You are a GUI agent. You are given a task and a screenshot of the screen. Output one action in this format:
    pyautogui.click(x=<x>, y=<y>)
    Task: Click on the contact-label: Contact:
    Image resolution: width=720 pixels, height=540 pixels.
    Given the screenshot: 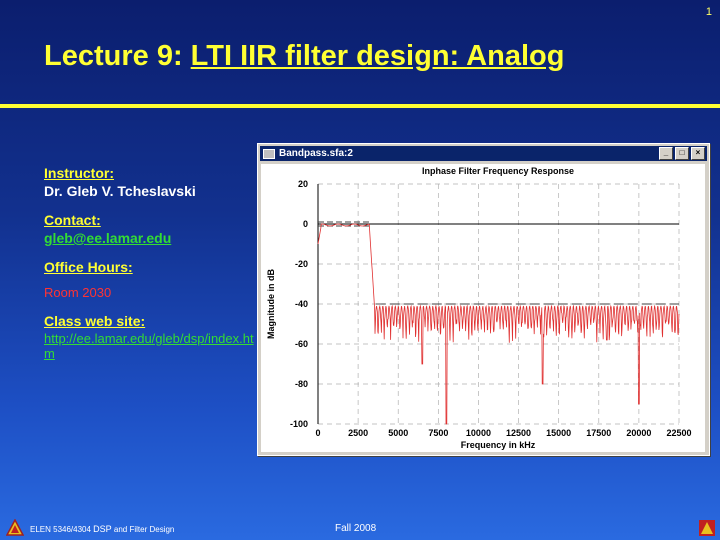 What is the action you would take?
    pyautogui.click(x=72, y=220)
    